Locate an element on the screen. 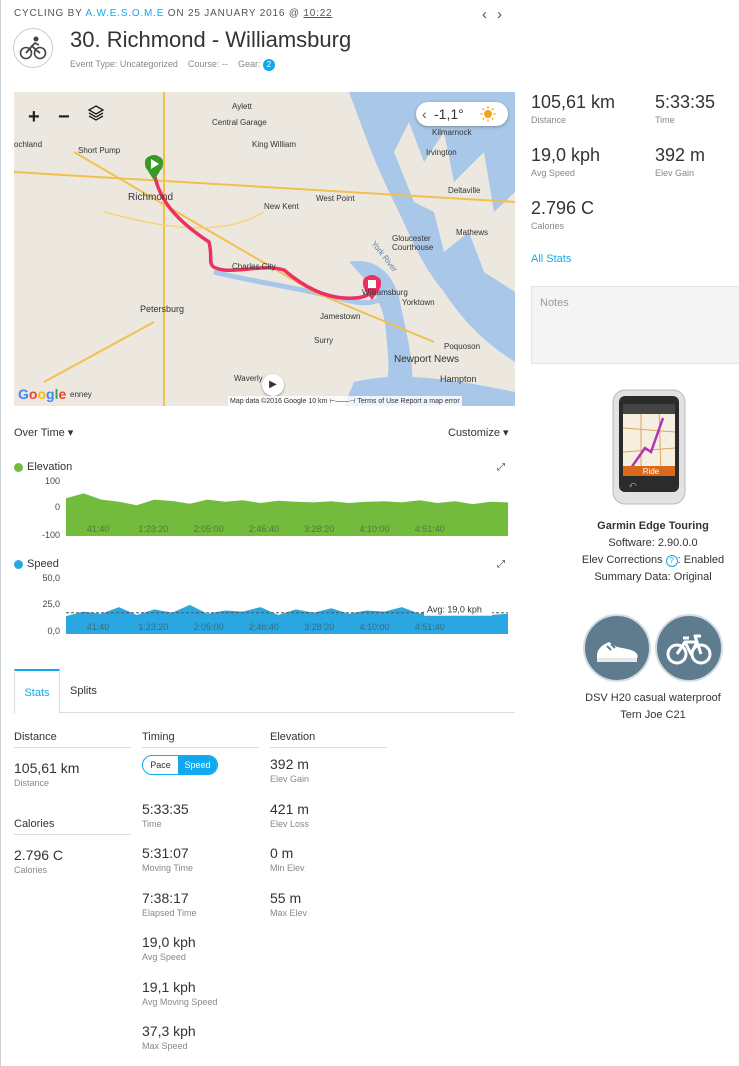 This screenshot has width=739, height=1066. map-label: Irvington is located at coordinates (441, 152).